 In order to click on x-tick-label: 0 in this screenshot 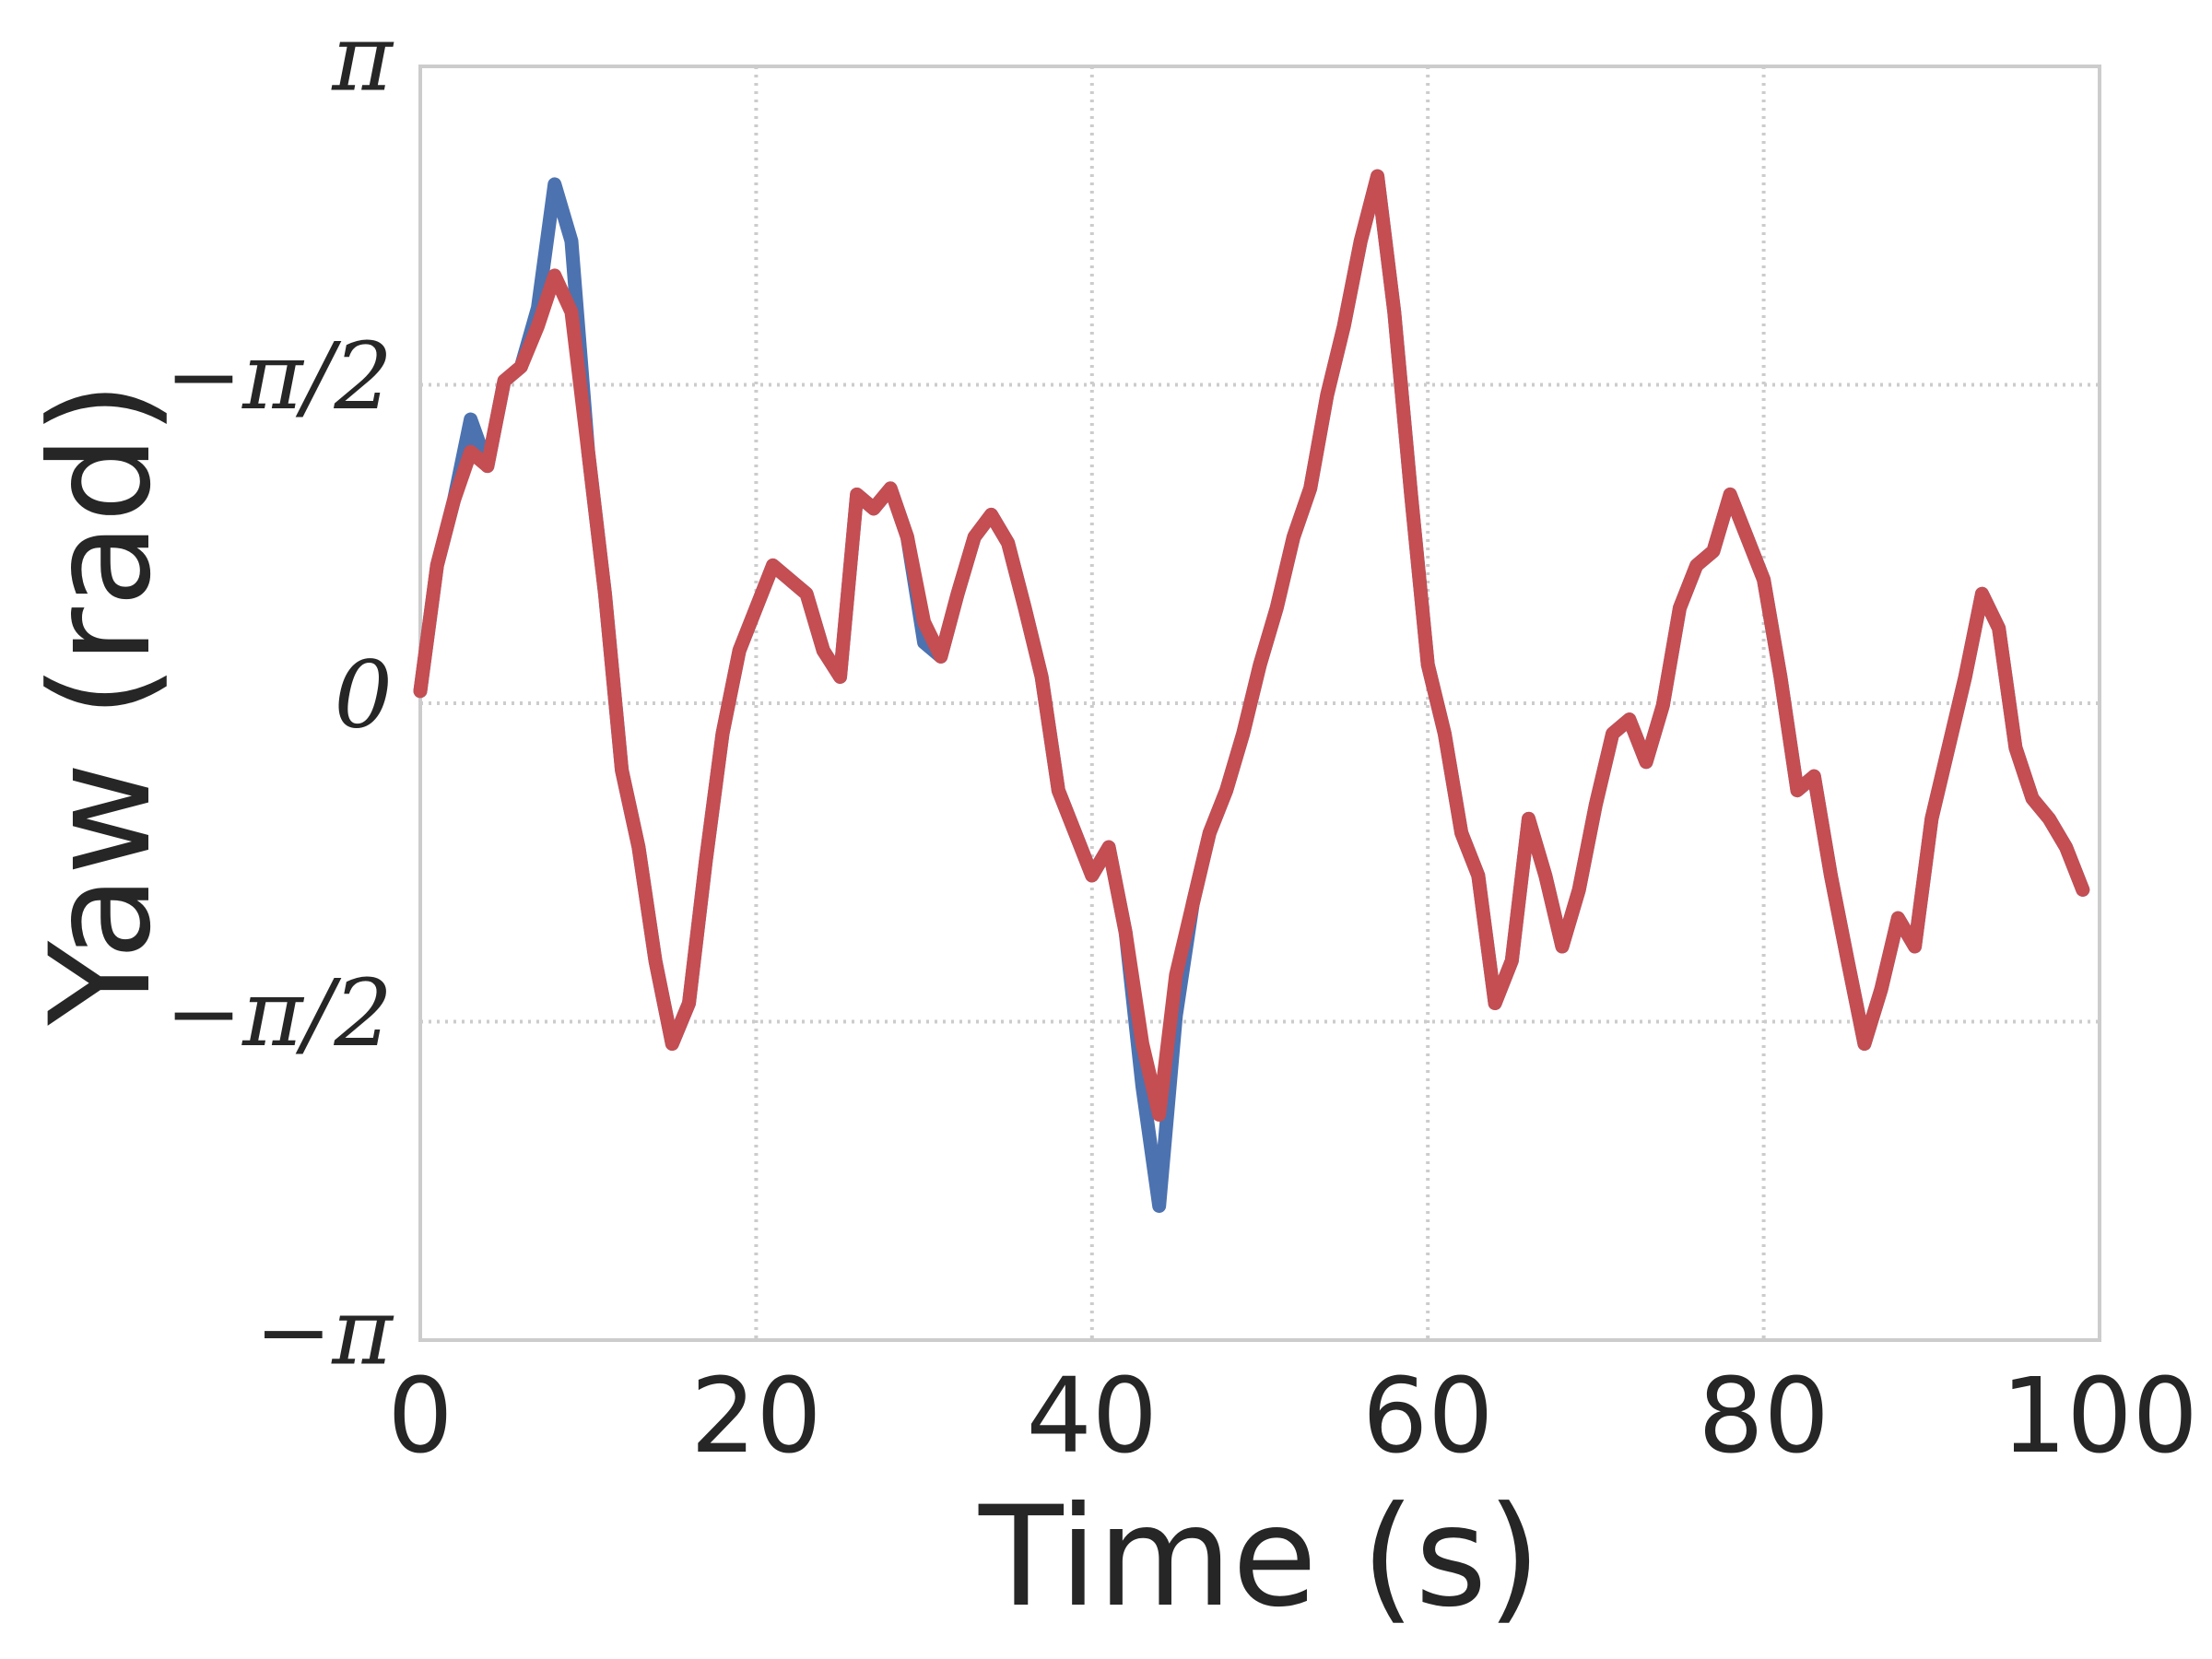, I will do `click(420, 1417)`.